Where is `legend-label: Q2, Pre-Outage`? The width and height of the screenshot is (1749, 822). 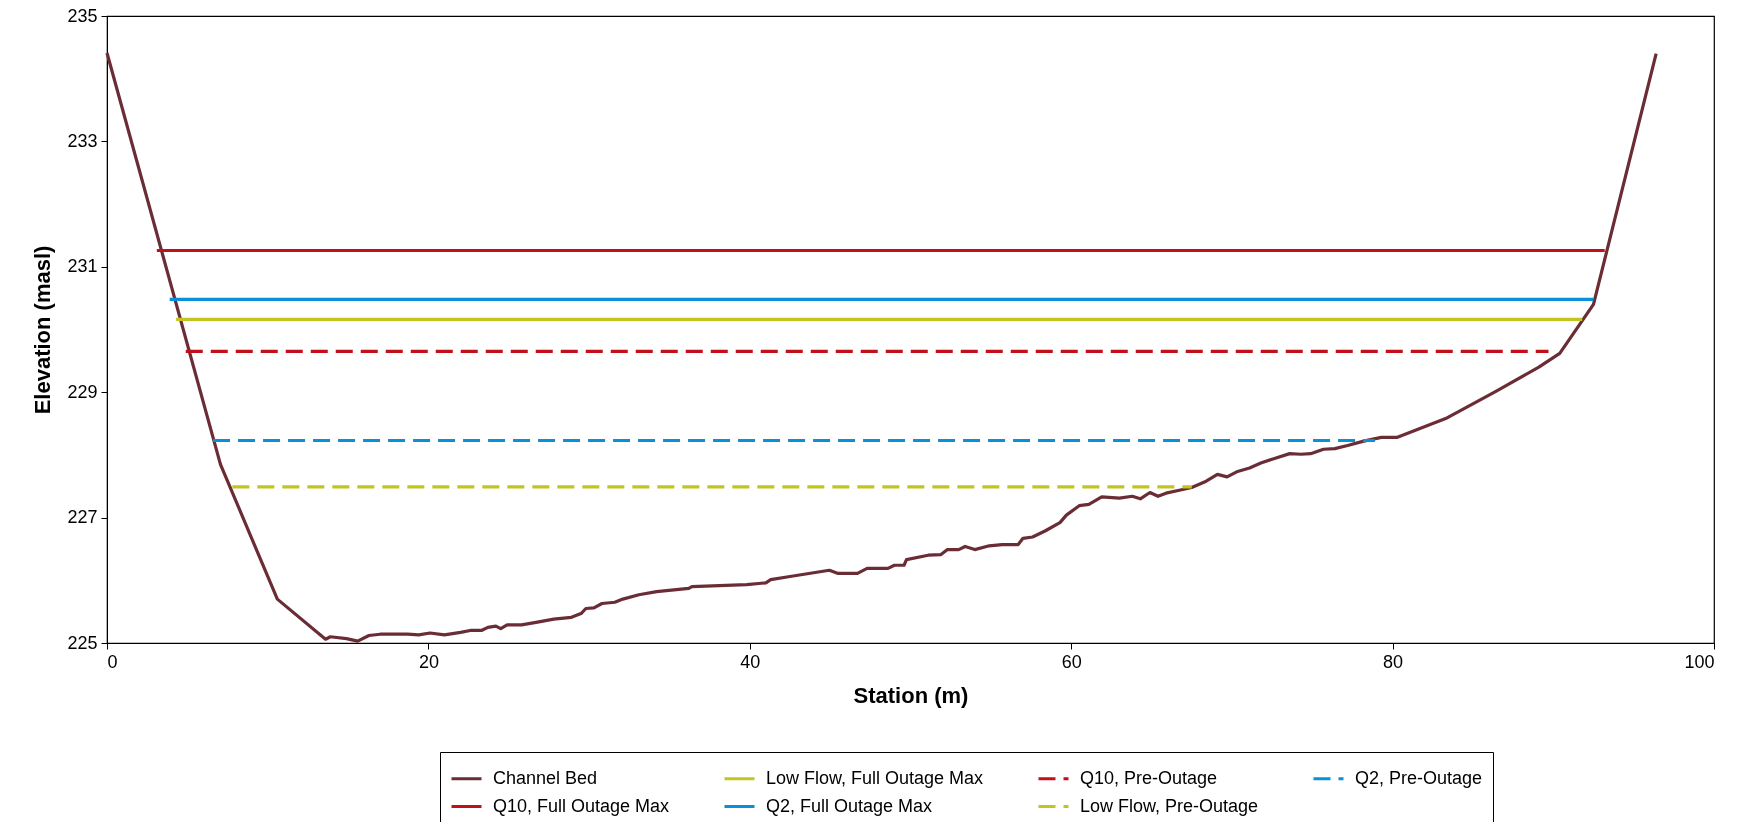
legend-label: Q2, Pre-Outage is located at coordinates (1419, 777).